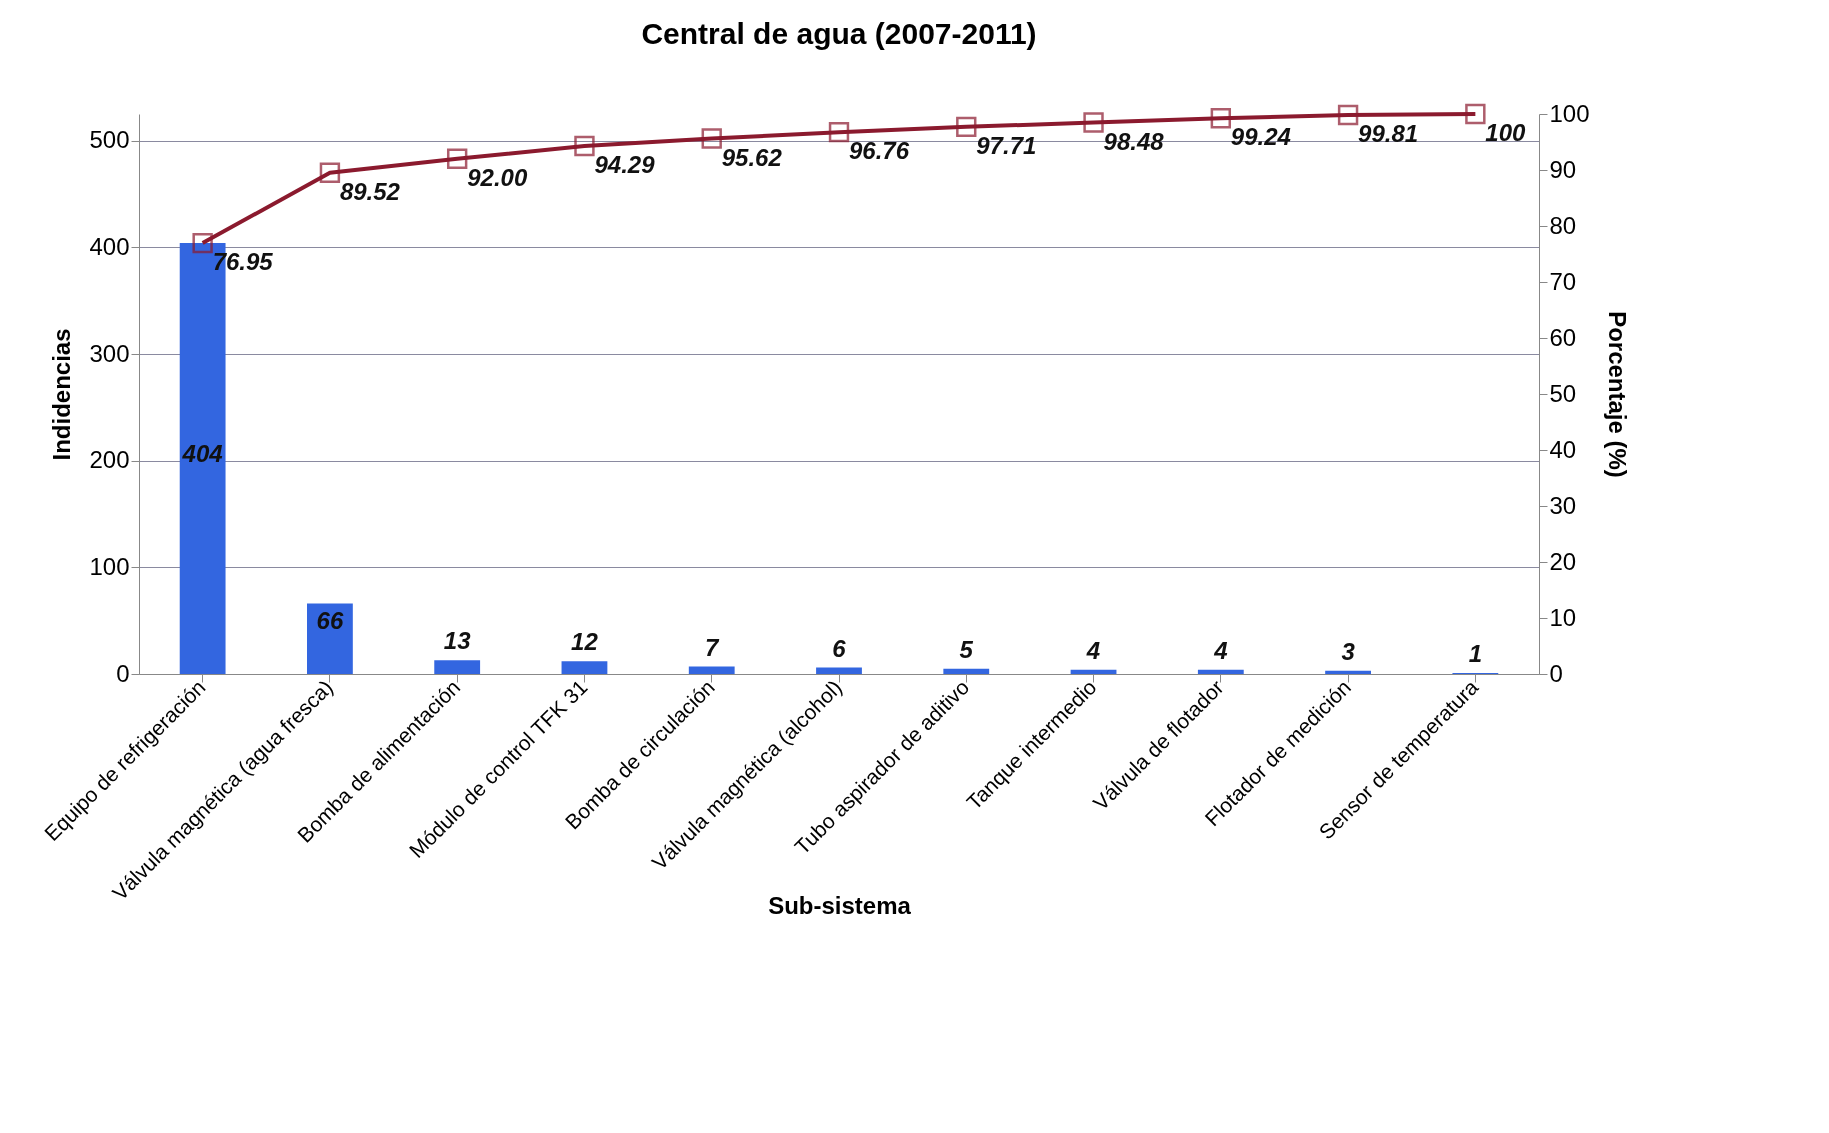 The height and width of the screenshot is (1133, 1829). Describe the element at coordinates (1569, 113) in the screenshot. I see `y2-tick-label: 100` at that location.